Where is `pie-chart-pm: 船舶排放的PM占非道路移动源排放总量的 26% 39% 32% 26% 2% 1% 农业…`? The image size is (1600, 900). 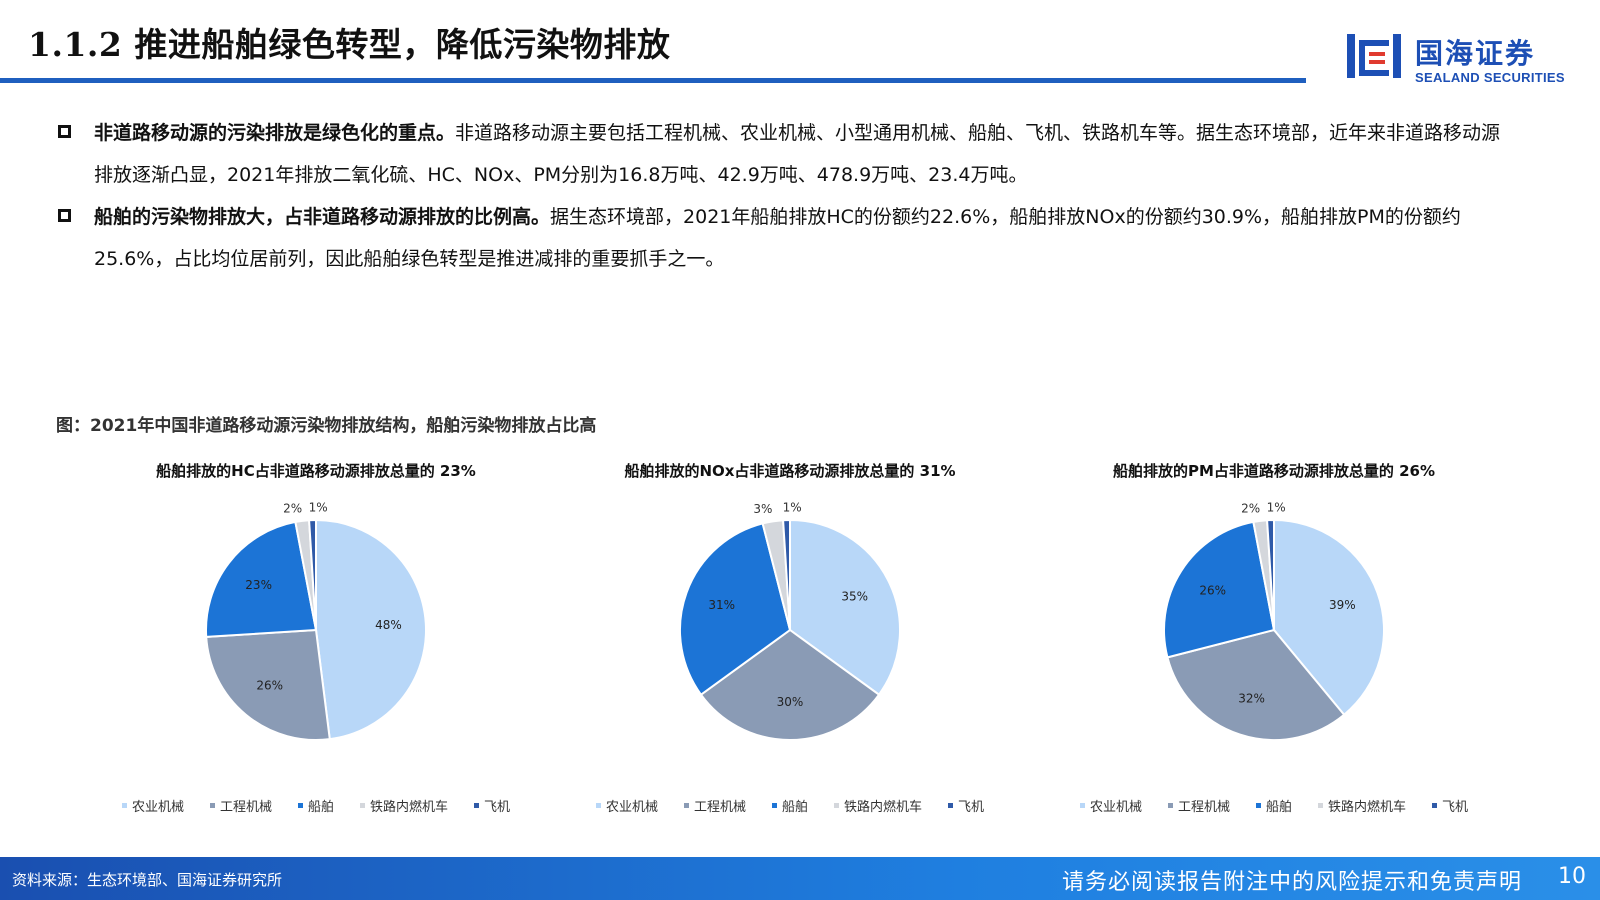 pie-chart-pm: 船舶排放的PM占非道路移动源排放总量的 26% 39% 32% 26% 2% 1% 农业… is located at coordinates (1274, 640).